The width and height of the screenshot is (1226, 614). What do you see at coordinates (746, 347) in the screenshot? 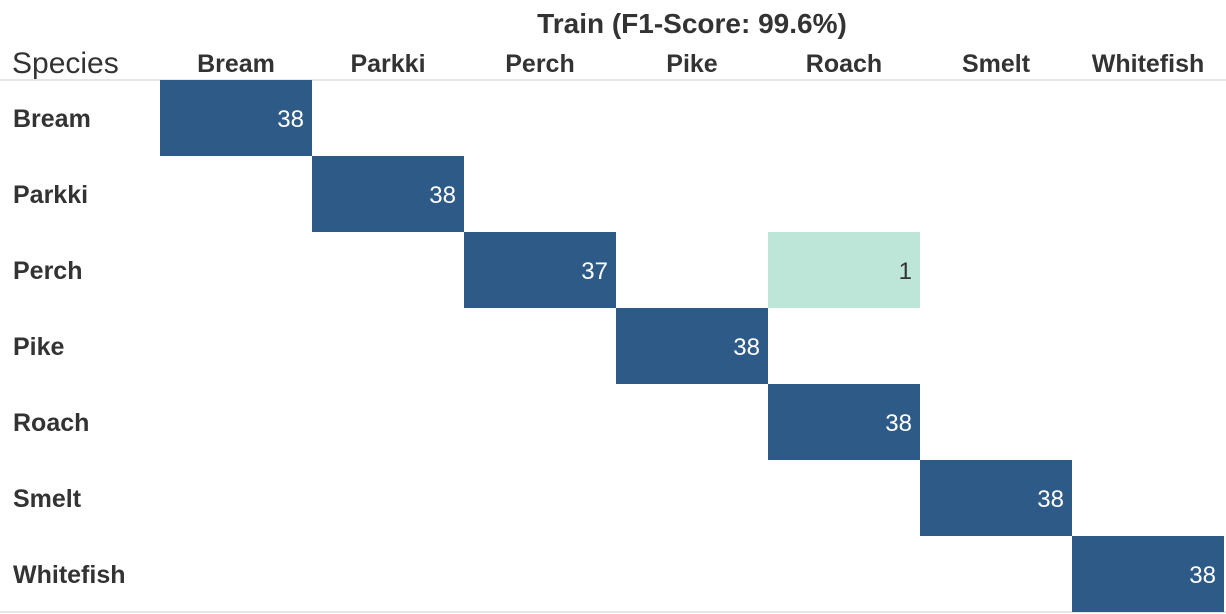
I see `cell-value-pike-pike: 38` at bounding box center [746, 347].